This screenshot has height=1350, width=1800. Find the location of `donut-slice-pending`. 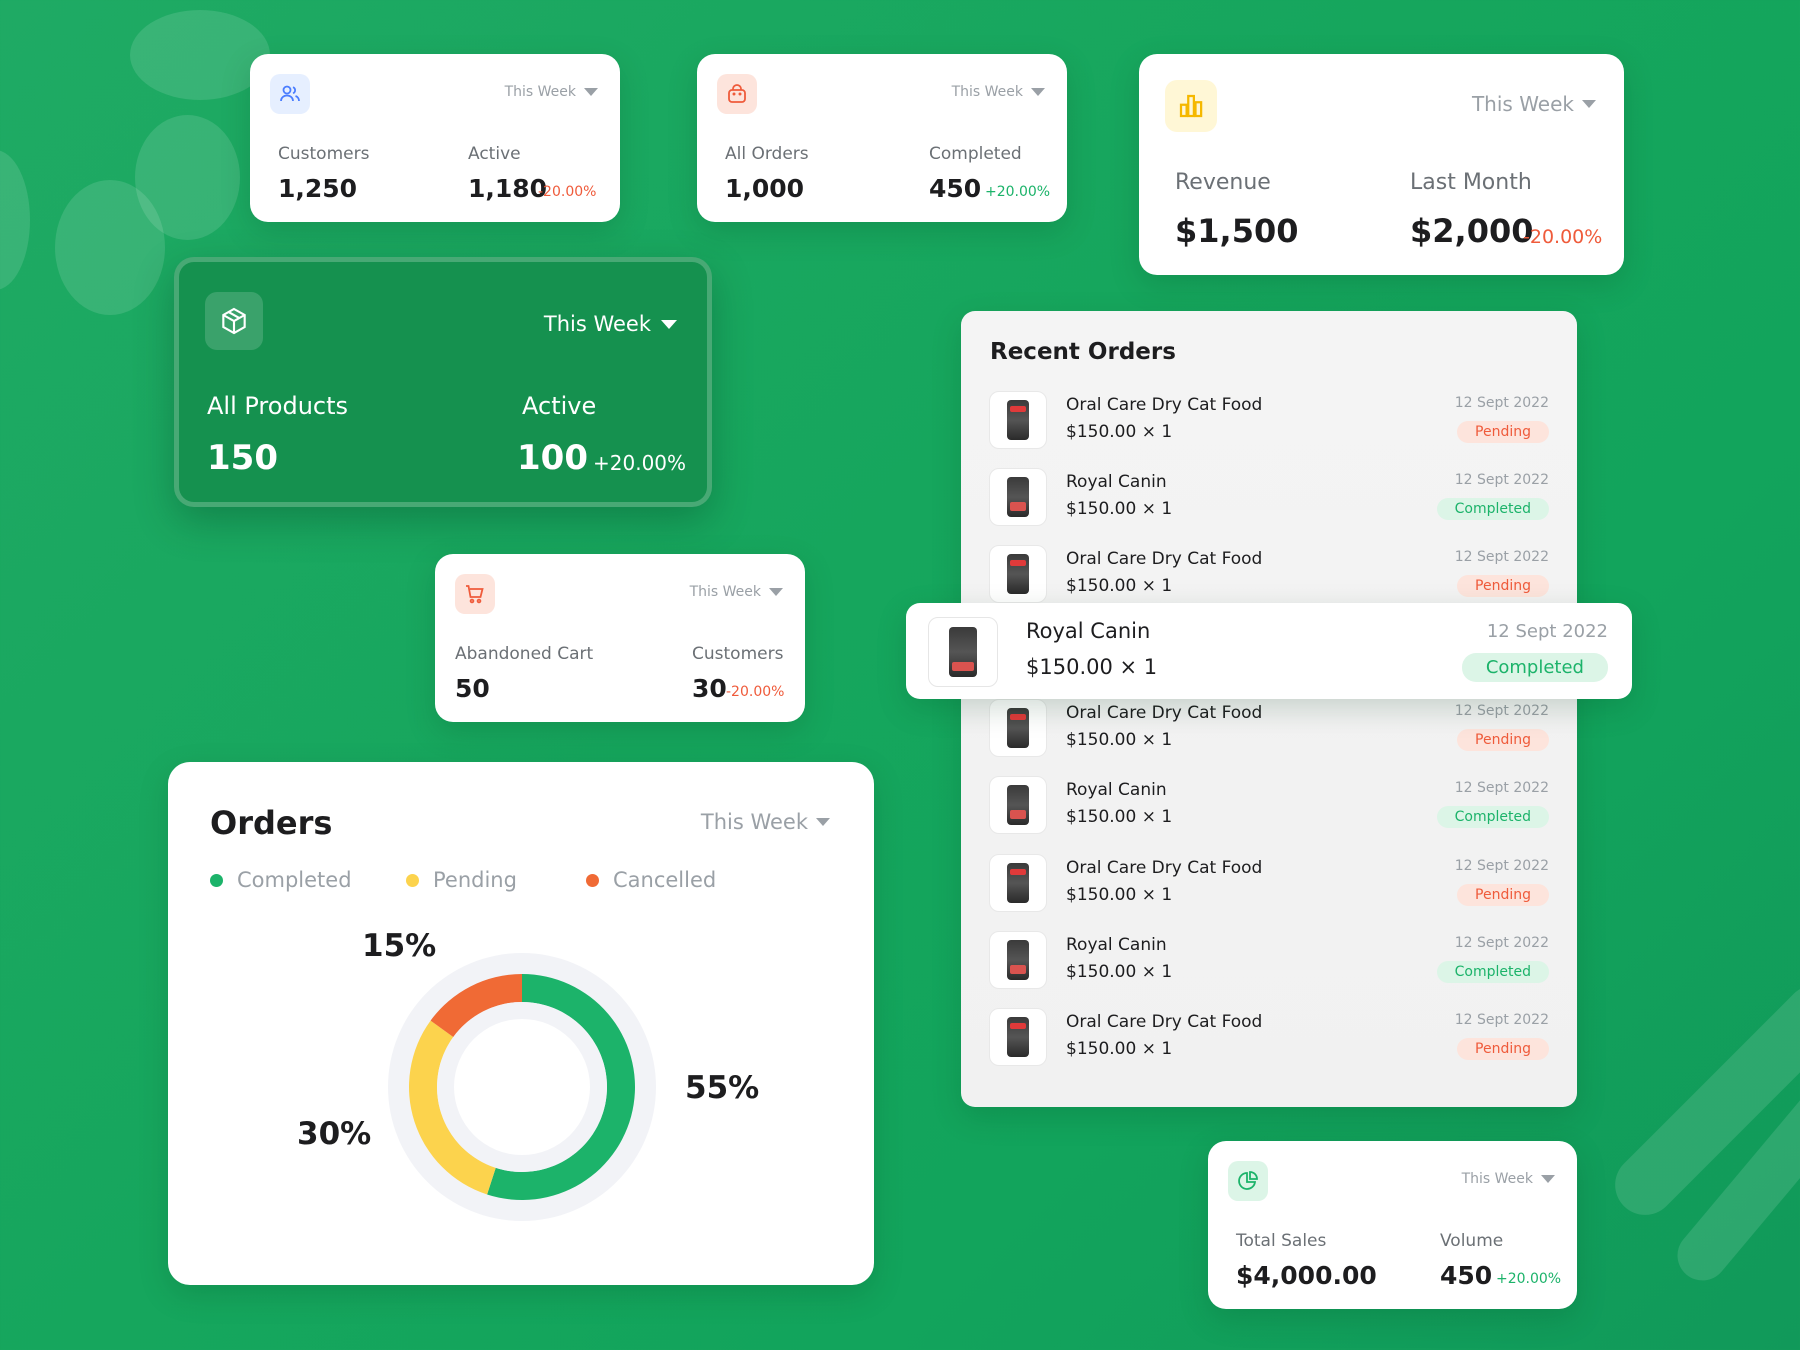

donut-slice-pending is located at coordinates (452, 1107).